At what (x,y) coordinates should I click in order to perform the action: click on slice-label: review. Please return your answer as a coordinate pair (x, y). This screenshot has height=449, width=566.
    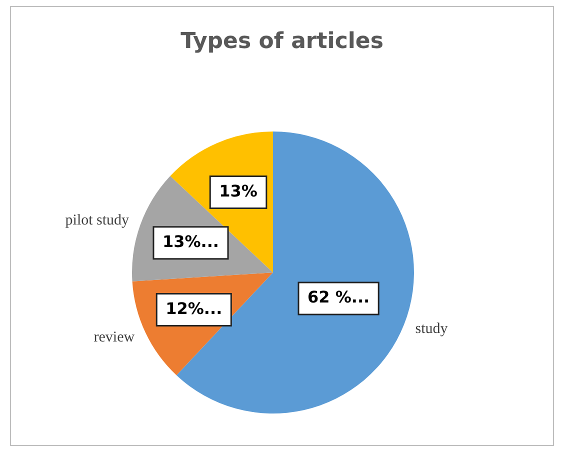
    Looking at the image, I should click on (114, 338).